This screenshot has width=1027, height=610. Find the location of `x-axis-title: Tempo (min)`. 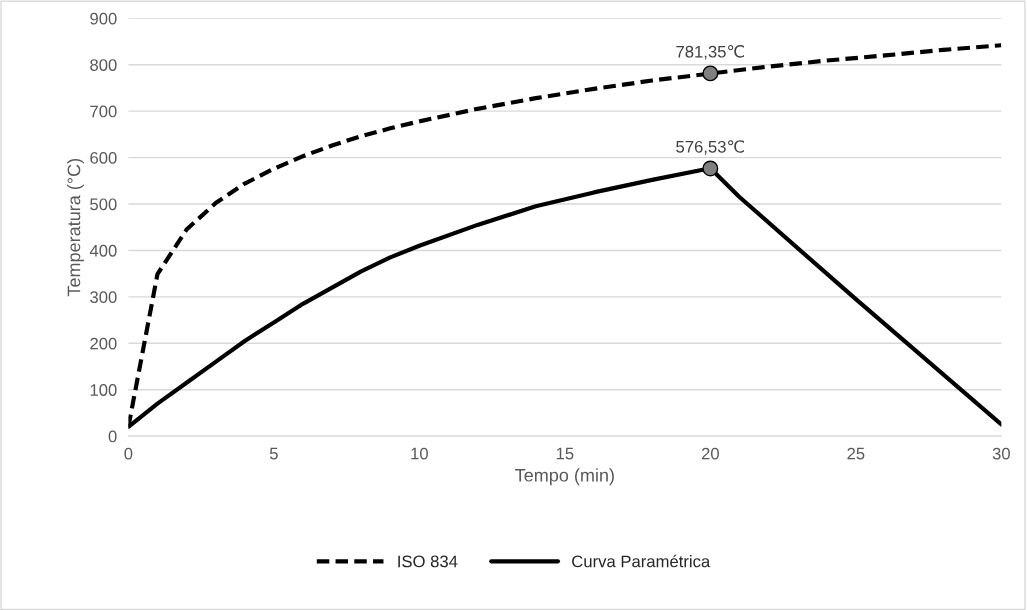

x-axis-title: Tempo (min) is located at coordinates (564, 477).